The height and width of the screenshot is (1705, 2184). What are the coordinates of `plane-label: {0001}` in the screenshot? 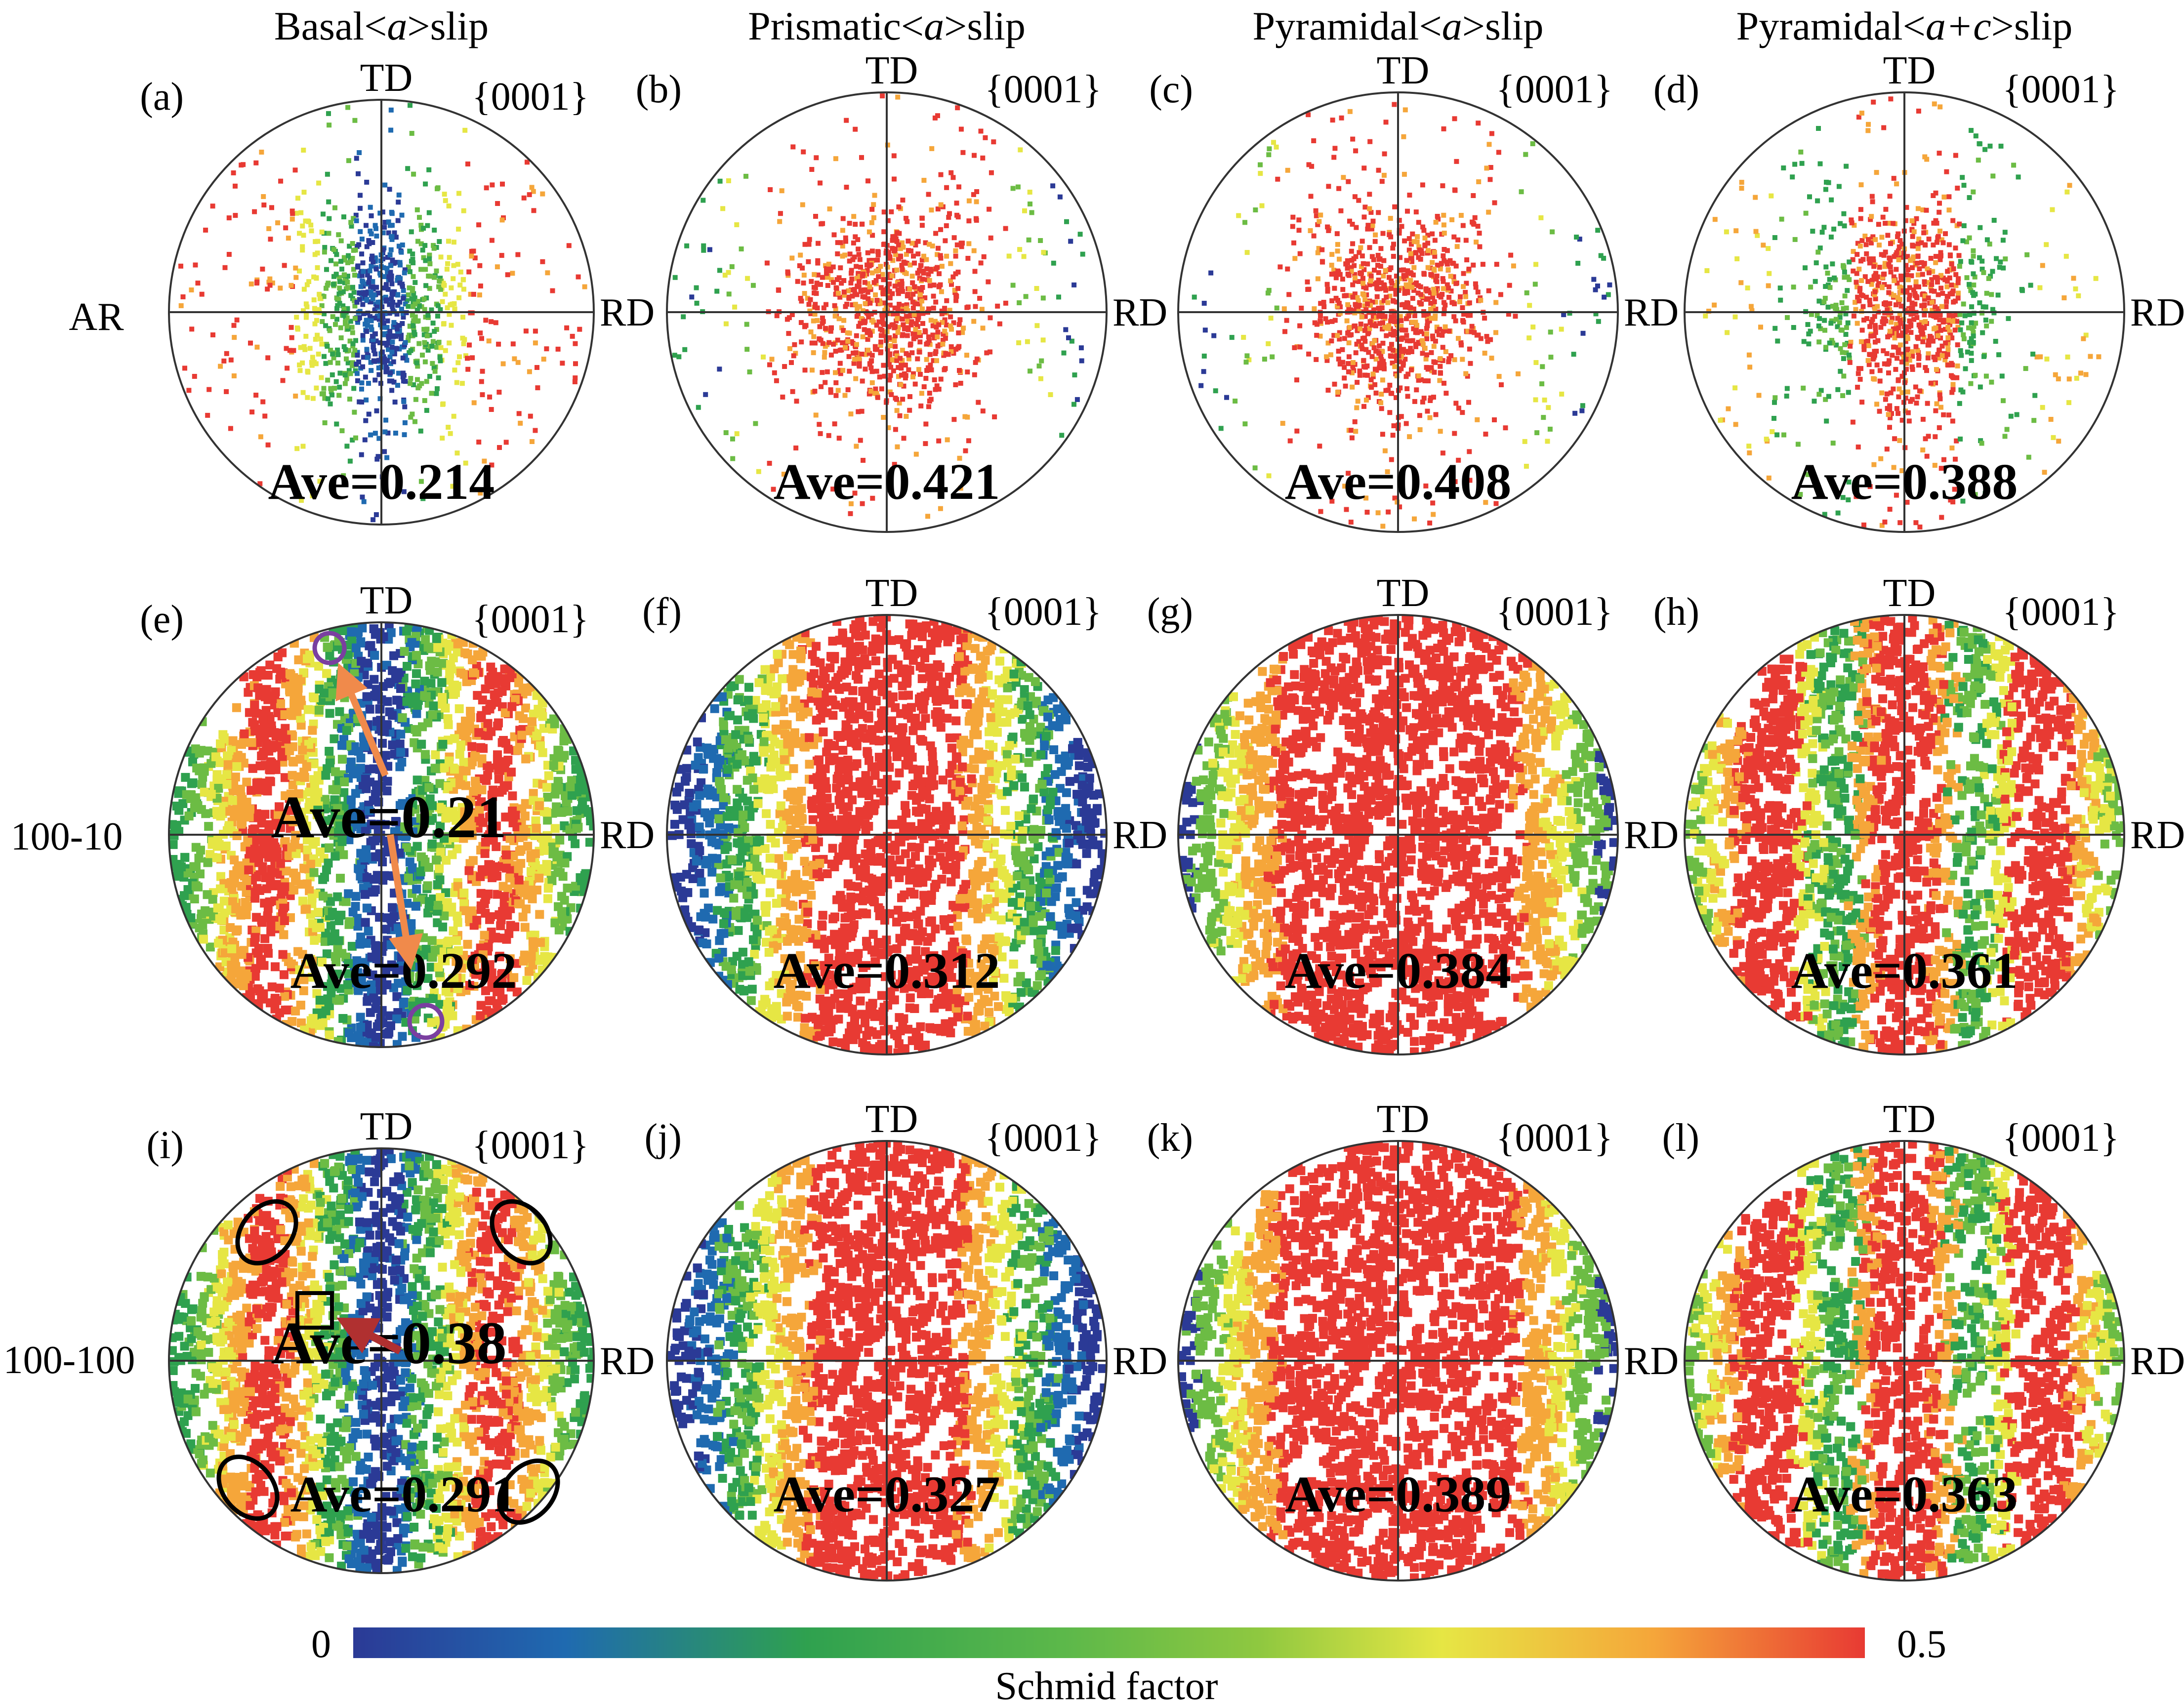 It's located at (1043, 89).